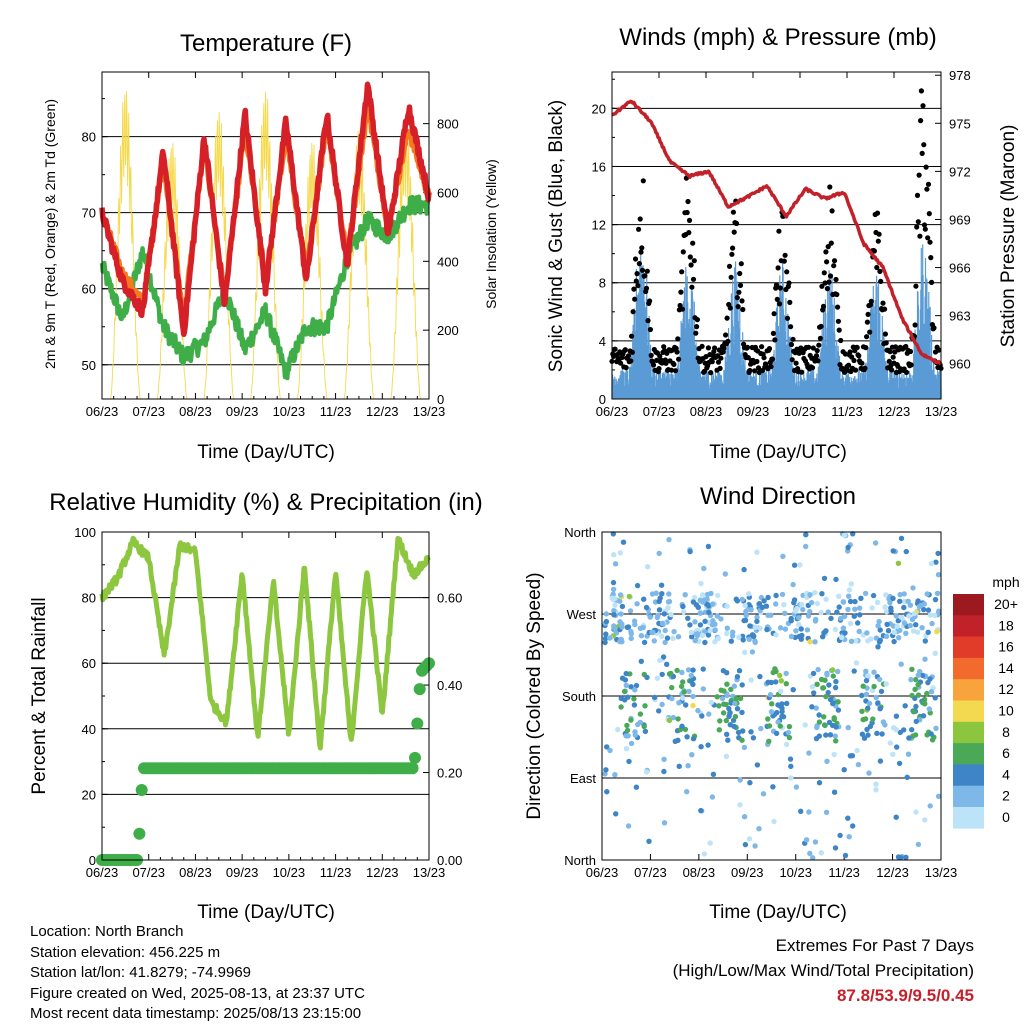 This screenshot has width=1024, height=1025. What do you see at coordinates (1006, 774) in the screenshot?
I see `colorbar-label: 4` at bounding box center [1006, 774].